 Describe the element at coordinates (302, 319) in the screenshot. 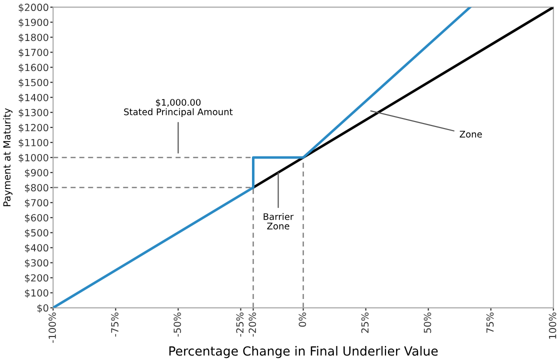

I see `x-tick-label: 0%` at that location.